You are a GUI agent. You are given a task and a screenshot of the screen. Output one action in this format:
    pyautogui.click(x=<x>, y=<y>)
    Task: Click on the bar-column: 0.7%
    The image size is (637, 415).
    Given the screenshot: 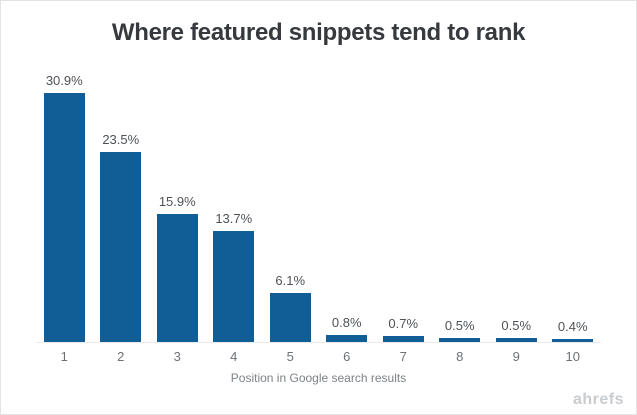 What is the action you would take?
    pyautogui.click(x=403, y=329)
    